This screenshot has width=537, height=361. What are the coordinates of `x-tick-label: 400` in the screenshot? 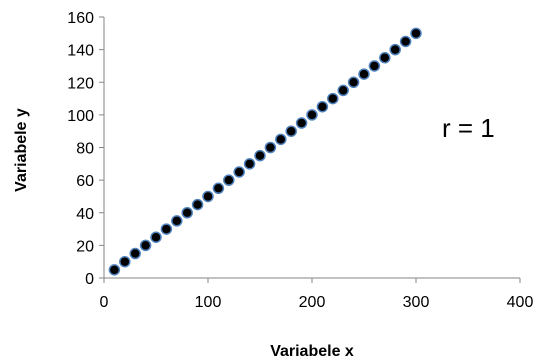 It's located at (520, 302).